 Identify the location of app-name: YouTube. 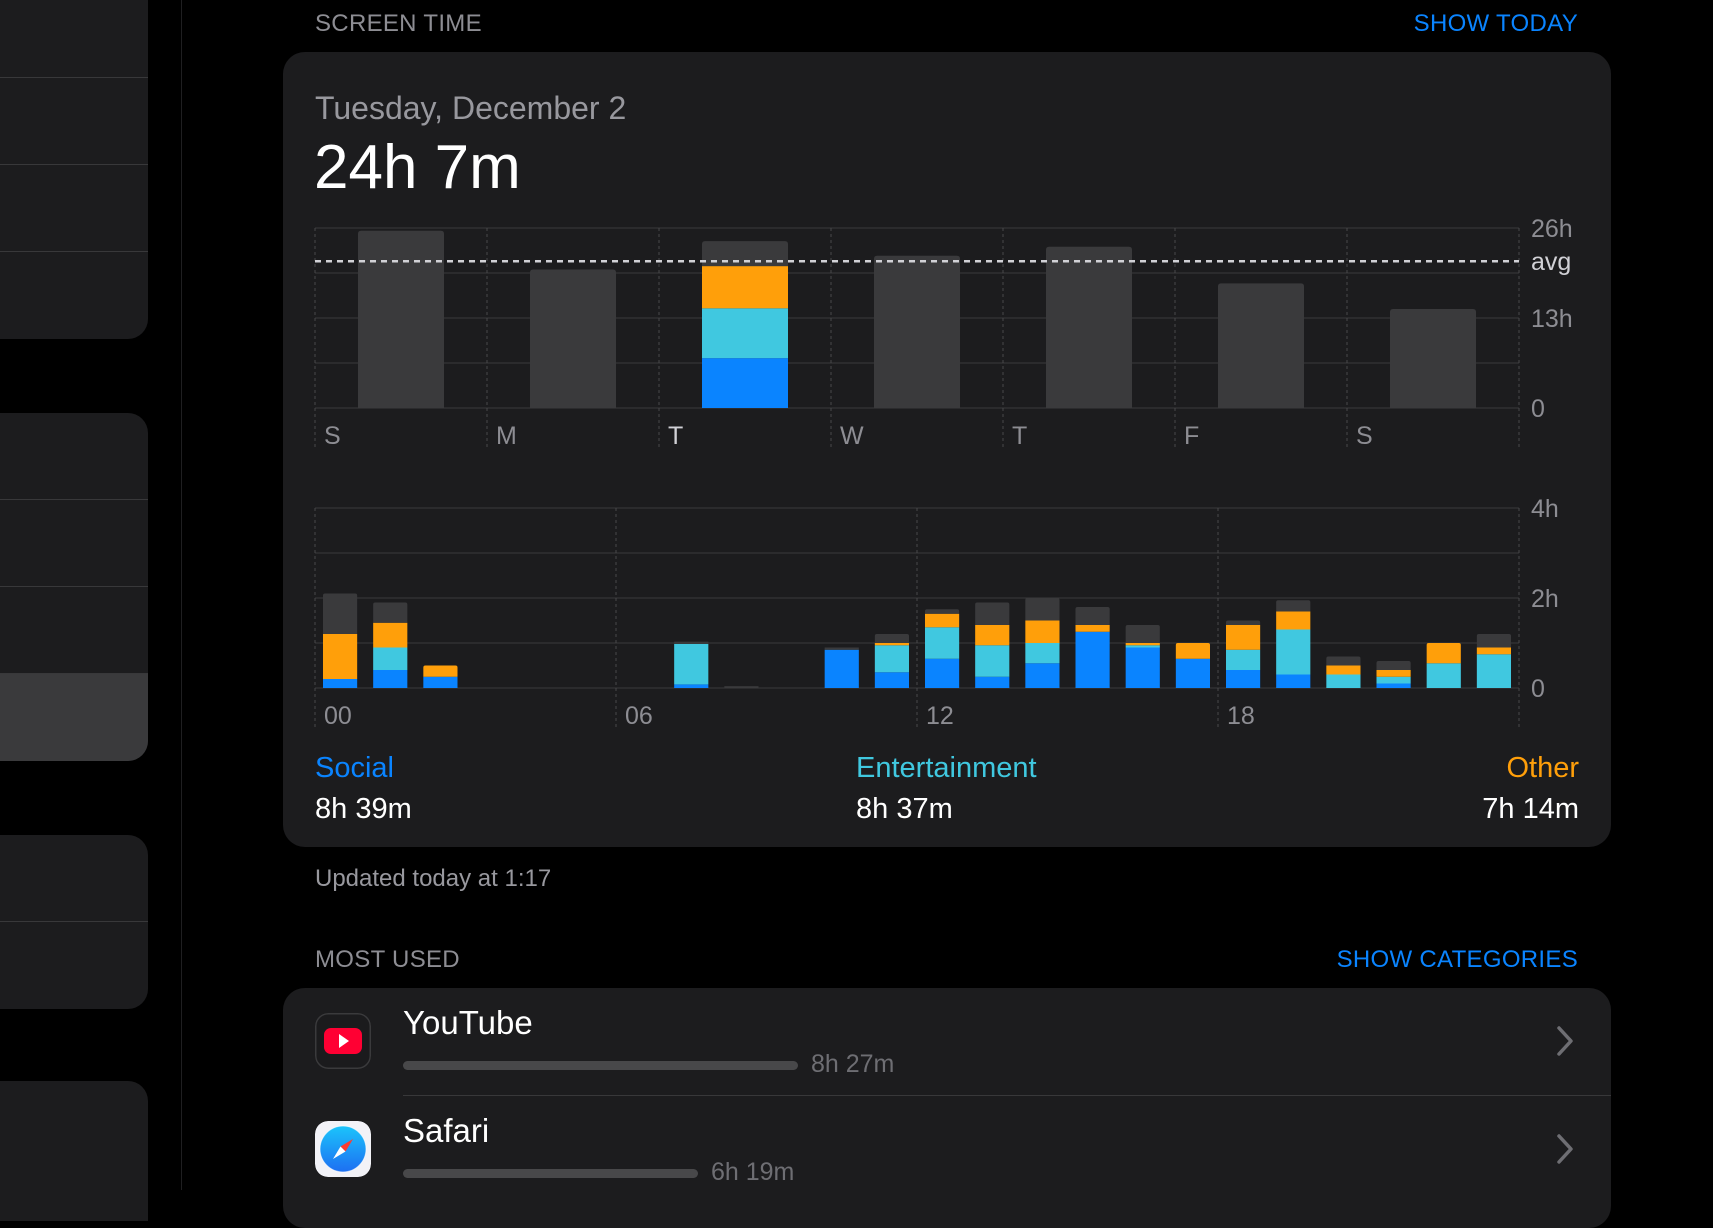
(468, 1022).